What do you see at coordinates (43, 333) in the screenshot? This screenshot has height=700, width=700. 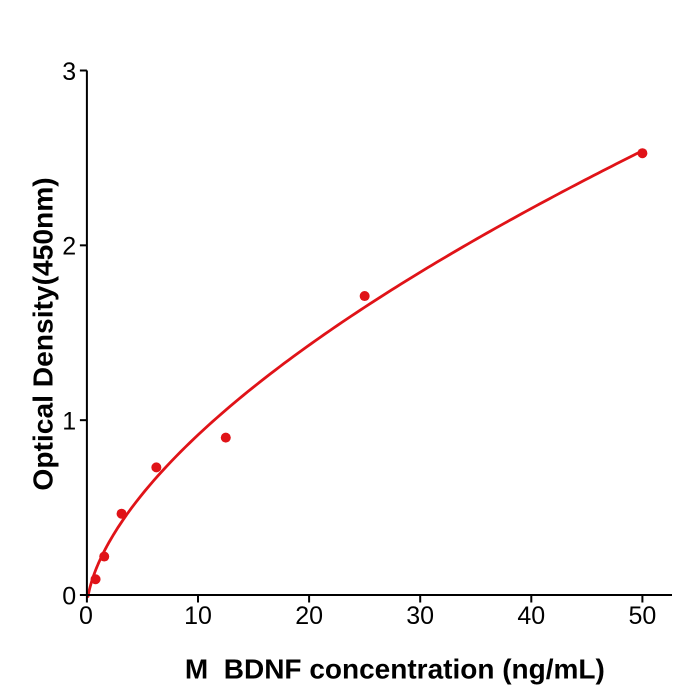 I see `svg-text: Optical Density(450nm)` at bounding box center [43, 333].